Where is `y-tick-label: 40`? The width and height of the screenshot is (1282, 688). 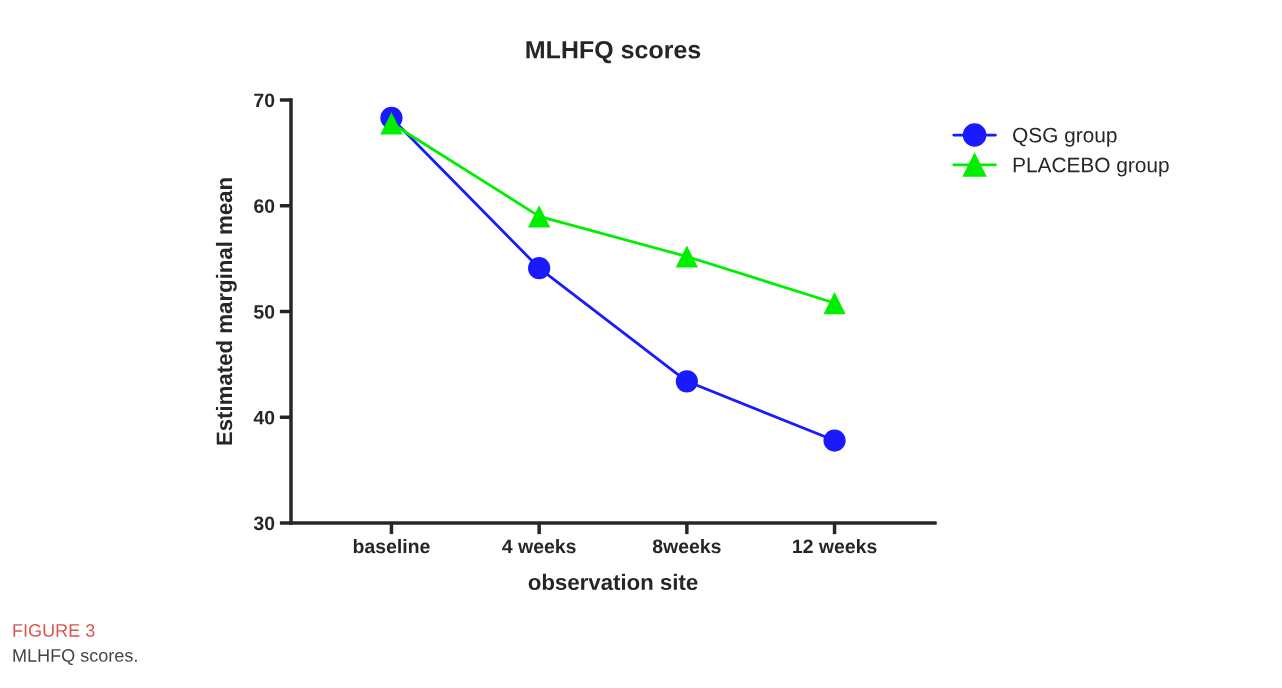 y-tick-label: 40 is located at coordinates (264, 417).